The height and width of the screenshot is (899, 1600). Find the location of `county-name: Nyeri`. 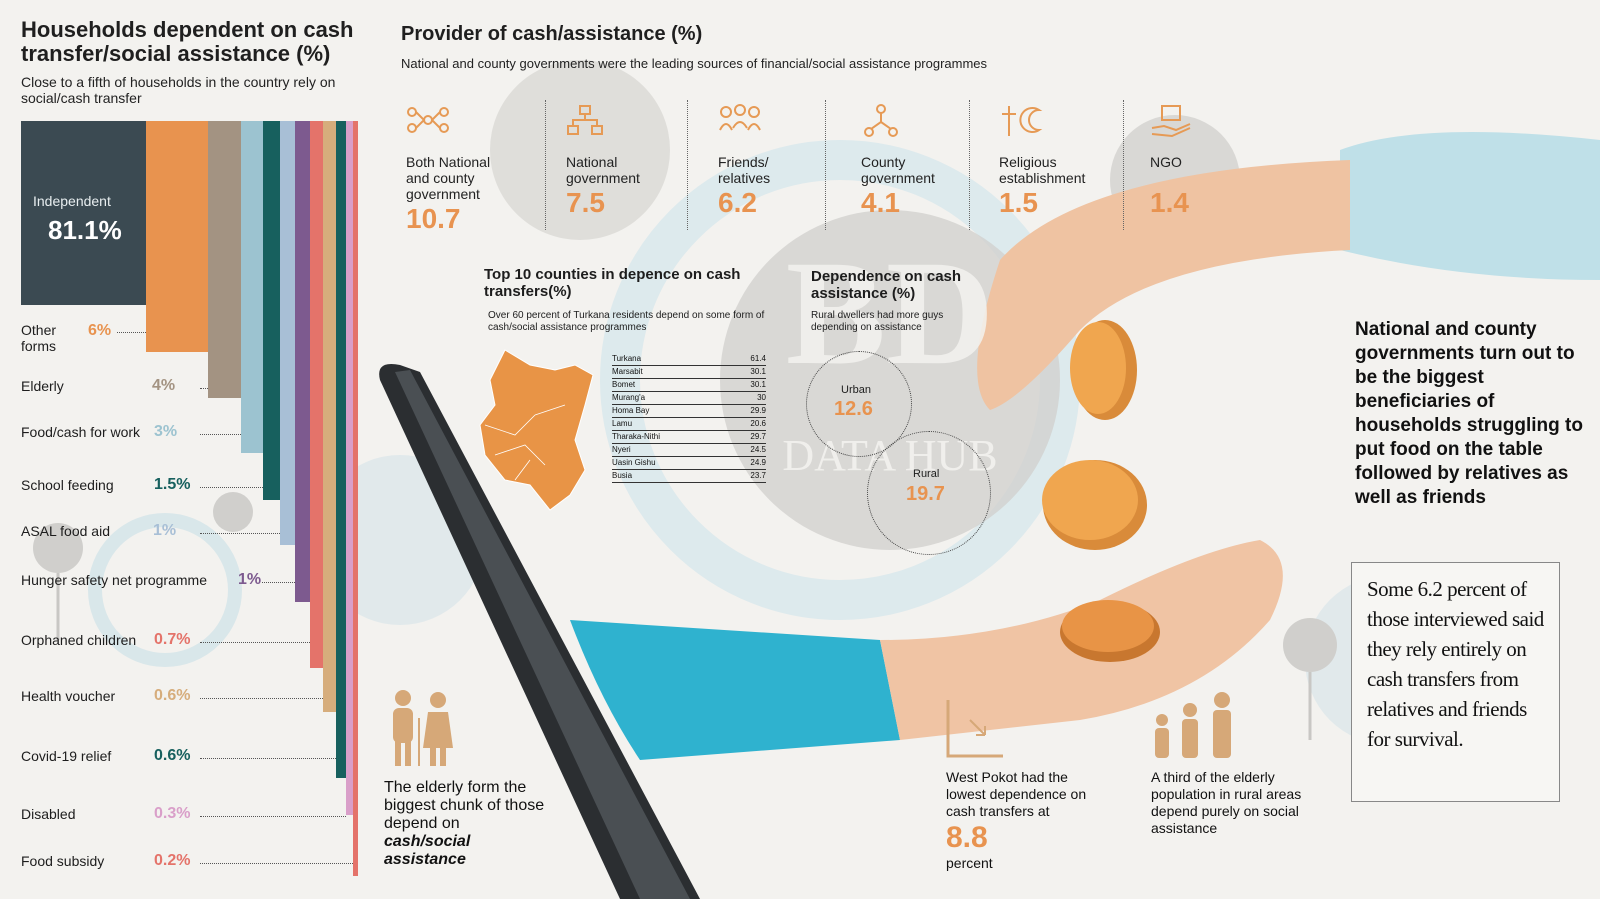

county-name: Nyeri is located at coordinates (621, 449).